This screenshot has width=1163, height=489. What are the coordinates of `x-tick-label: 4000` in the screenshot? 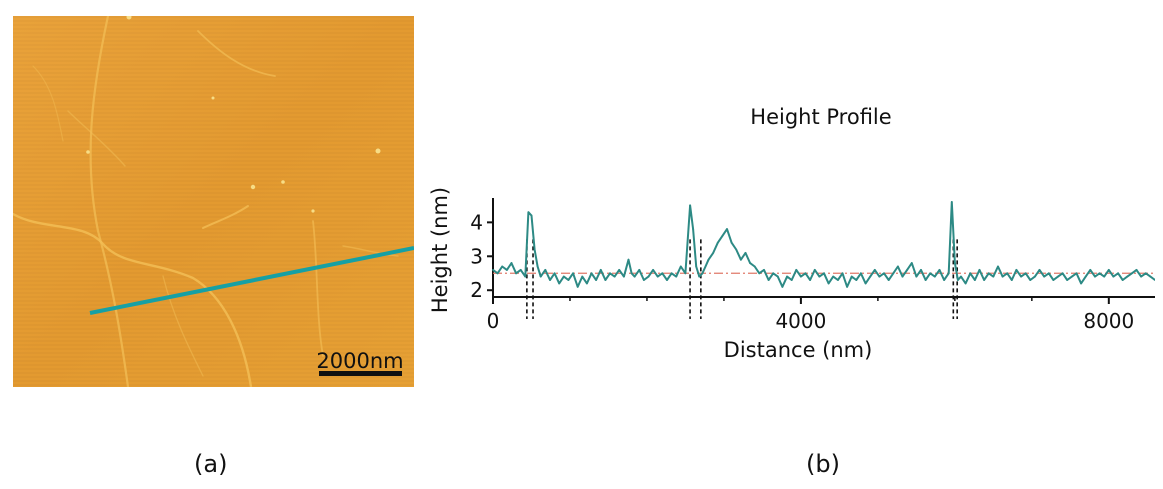 It's located at (800, 321).